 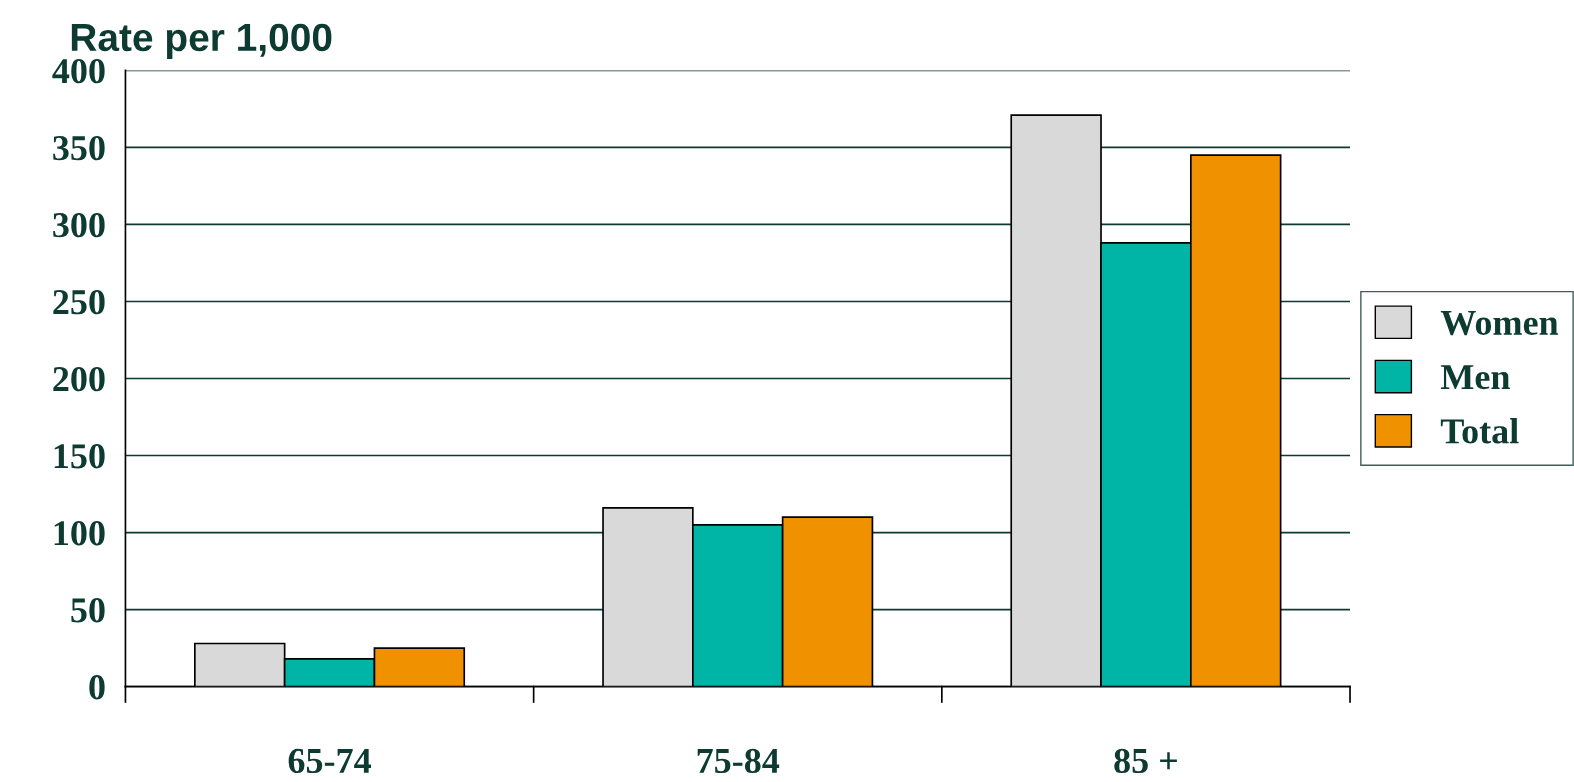 What do you see at coordinates (1499, 323) in the screenshot?
I see `legend-label: Women` at bounding box center [1499, 323].